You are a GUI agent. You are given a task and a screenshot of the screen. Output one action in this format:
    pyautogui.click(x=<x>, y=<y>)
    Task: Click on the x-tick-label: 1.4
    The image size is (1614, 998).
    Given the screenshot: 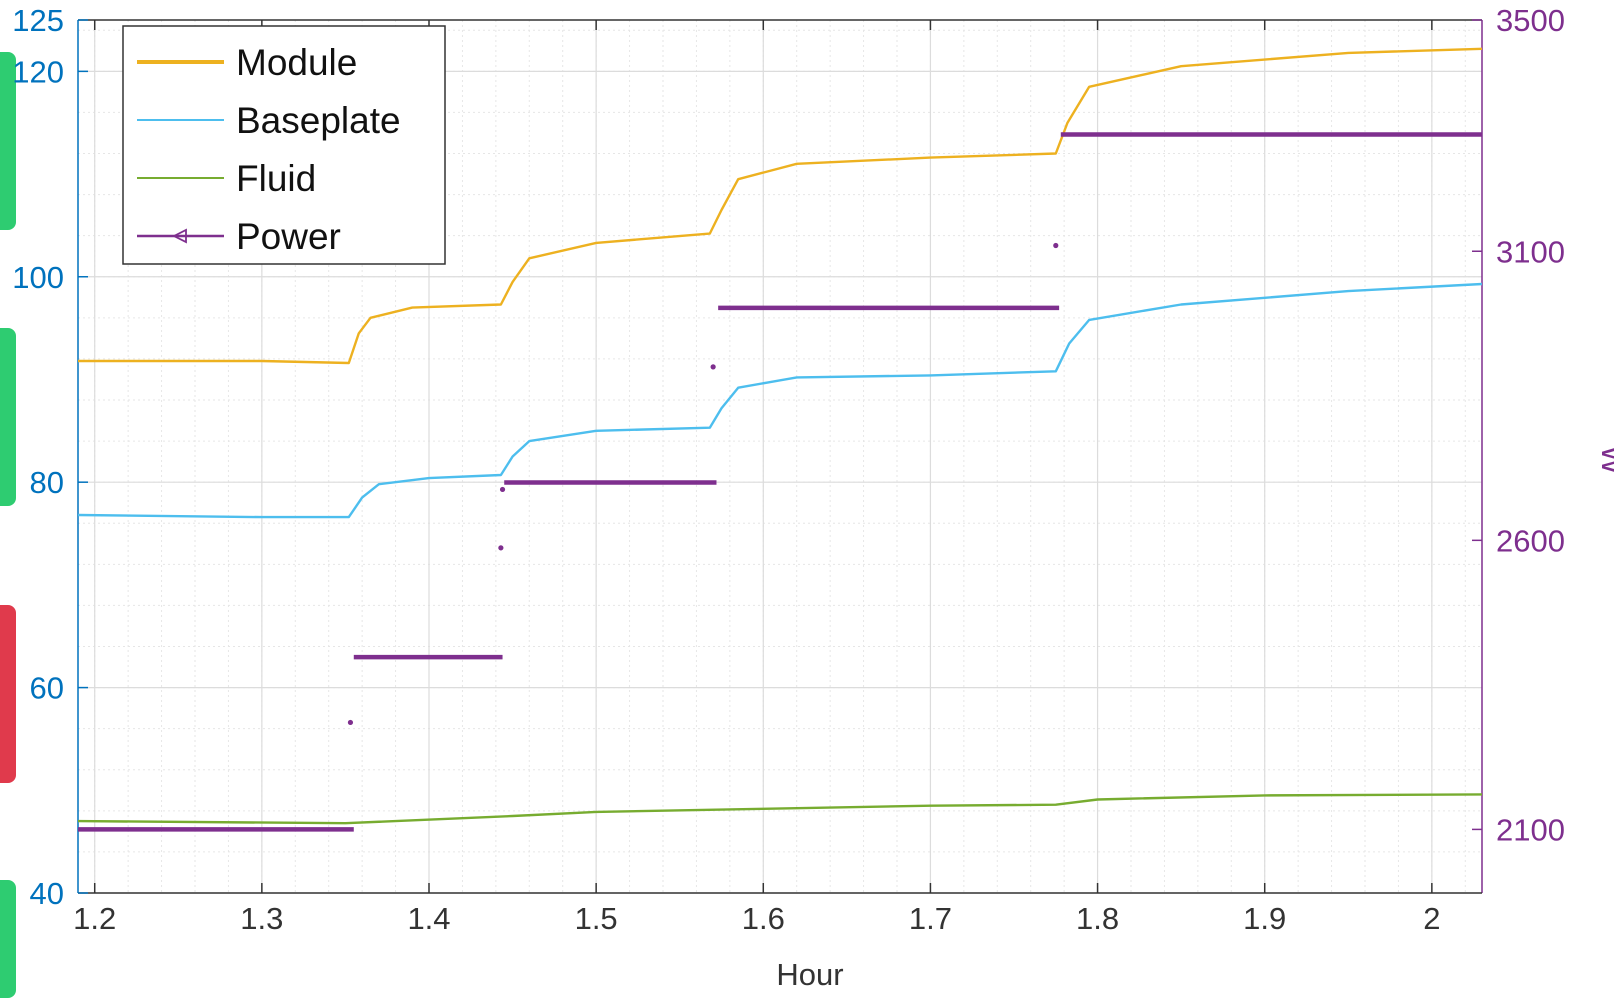 What is the action you would take?
    pyautogui.click(x=428, y=918)
    